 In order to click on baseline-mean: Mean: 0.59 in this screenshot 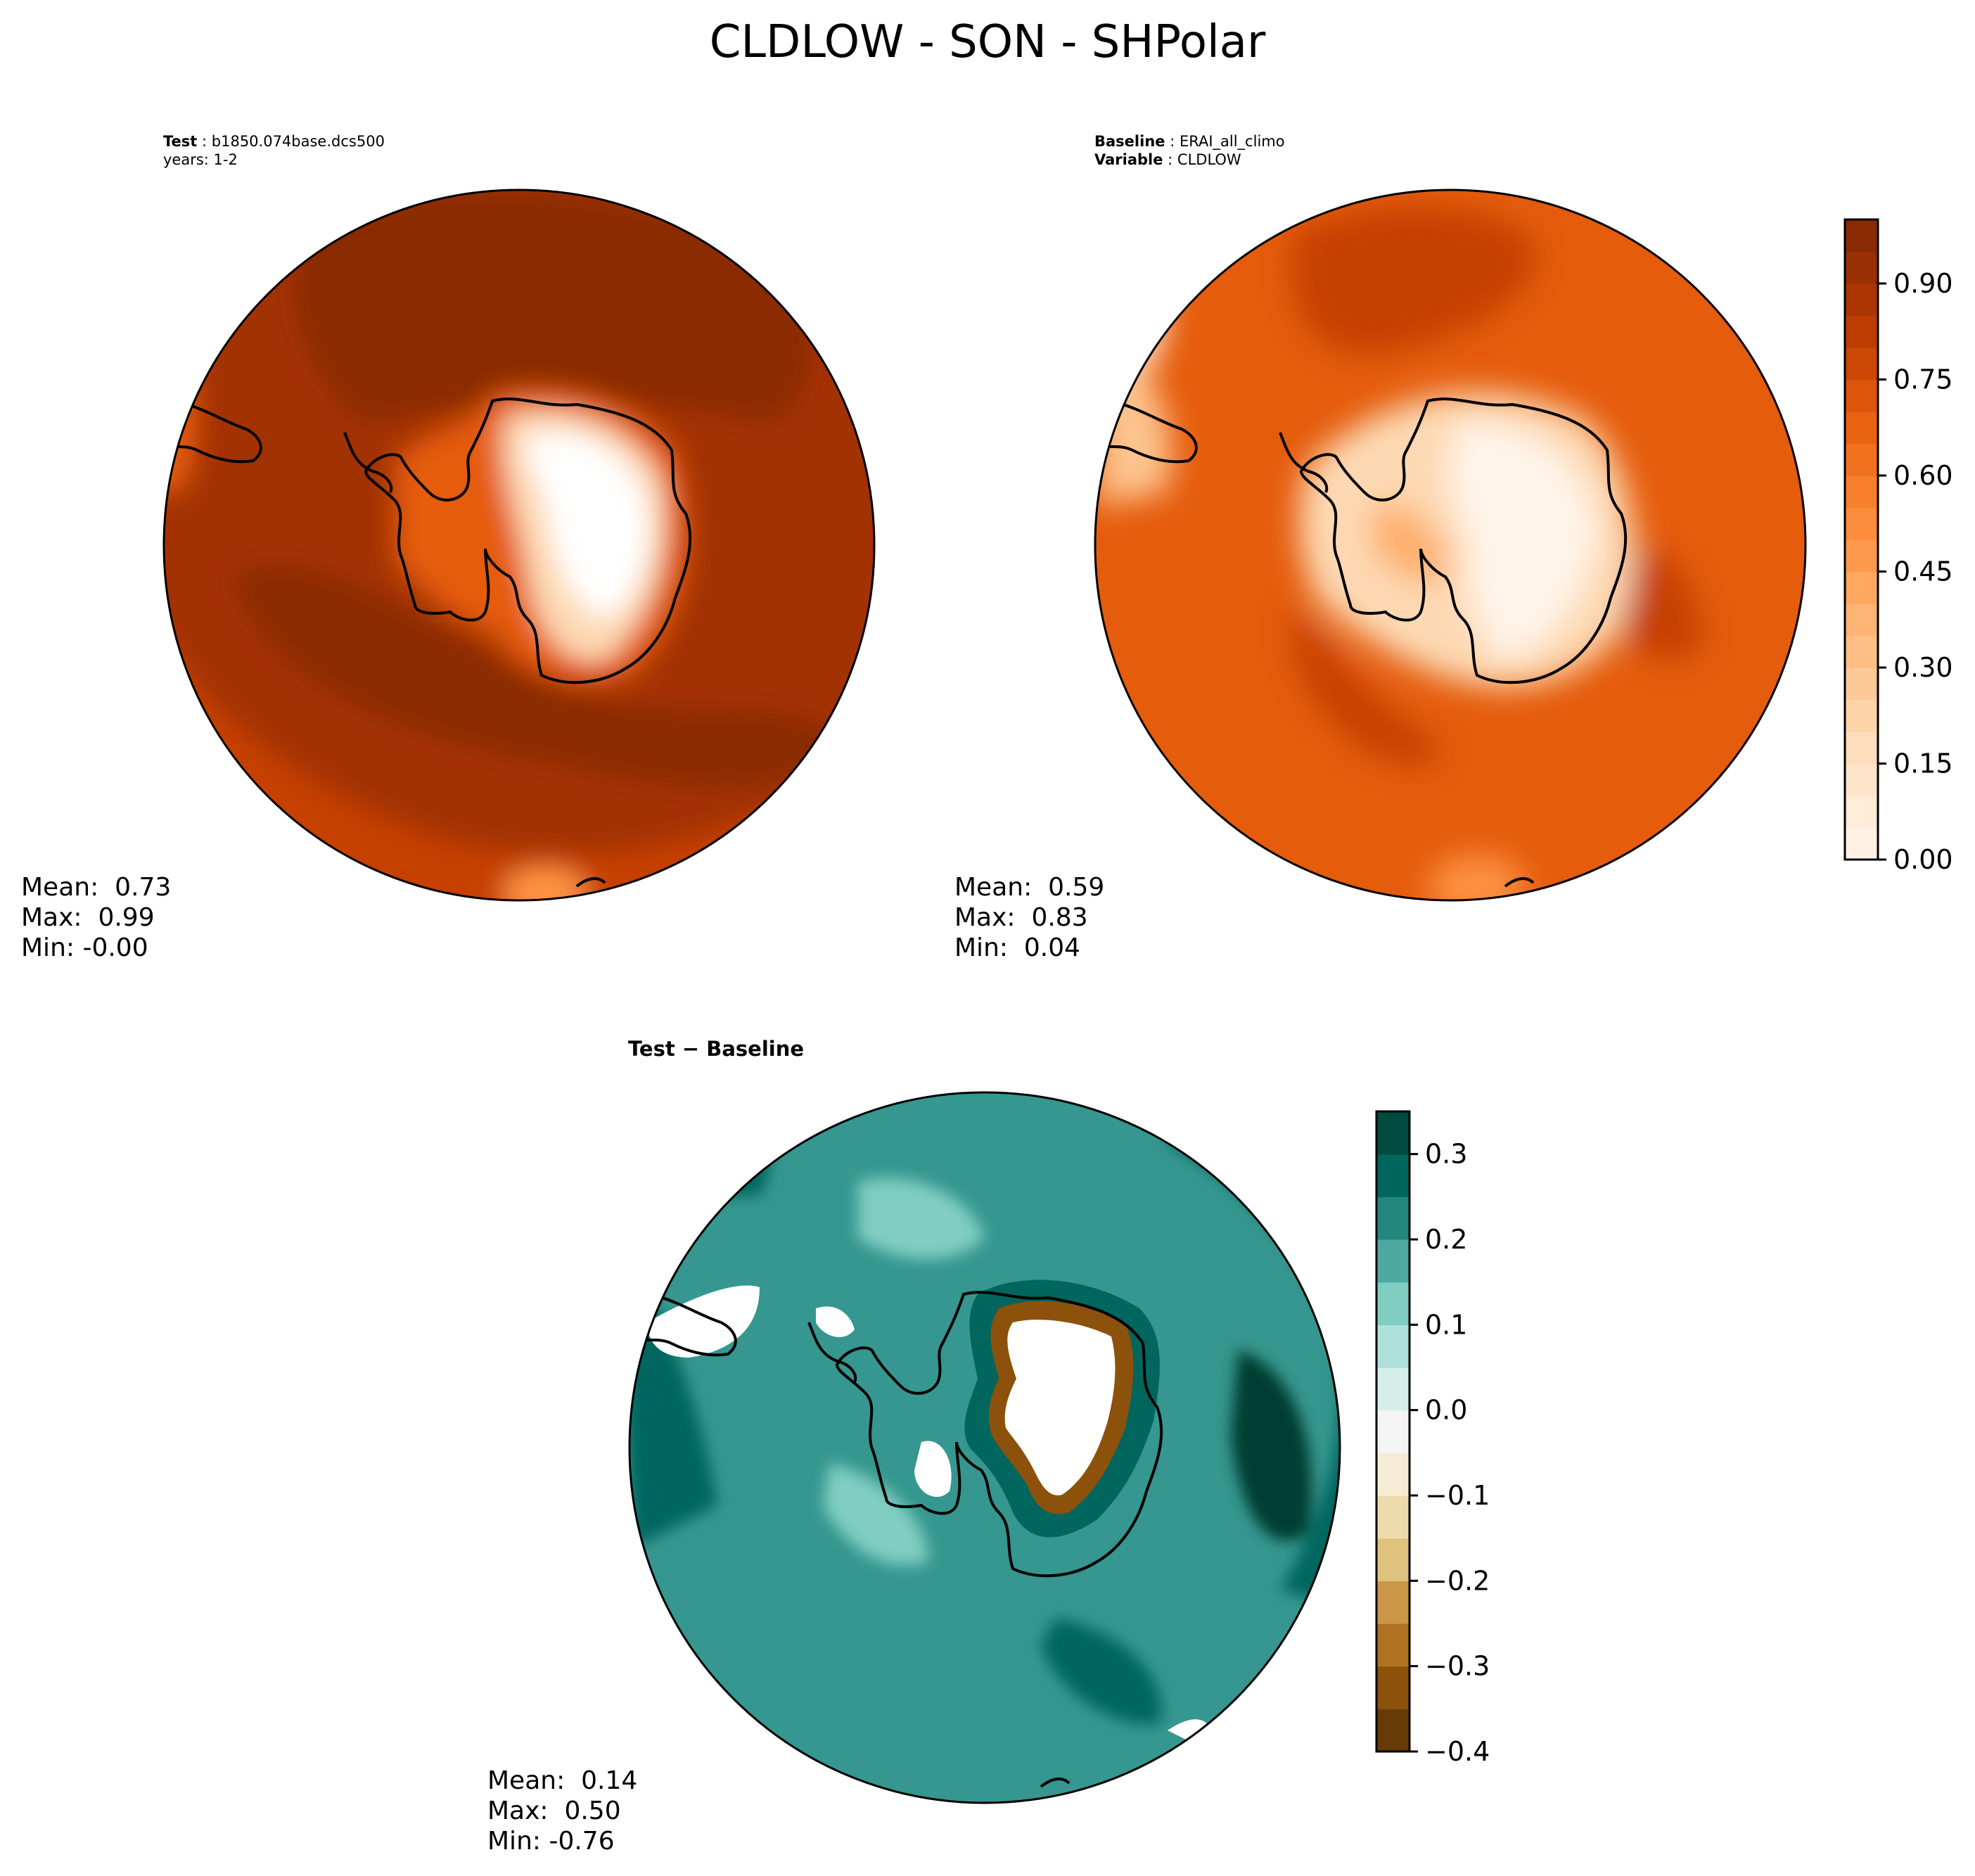, I will do `click(1029, 888)`.